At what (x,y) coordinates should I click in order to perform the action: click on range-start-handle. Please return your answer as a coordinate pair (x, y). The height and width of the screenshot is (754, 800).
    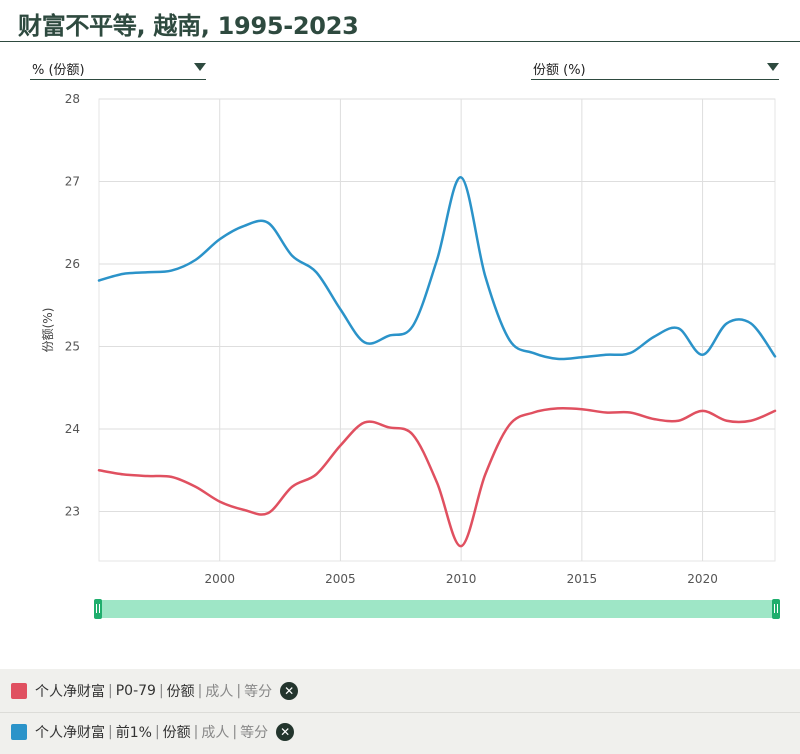
    Looking at the image, I should click on (98, 609).